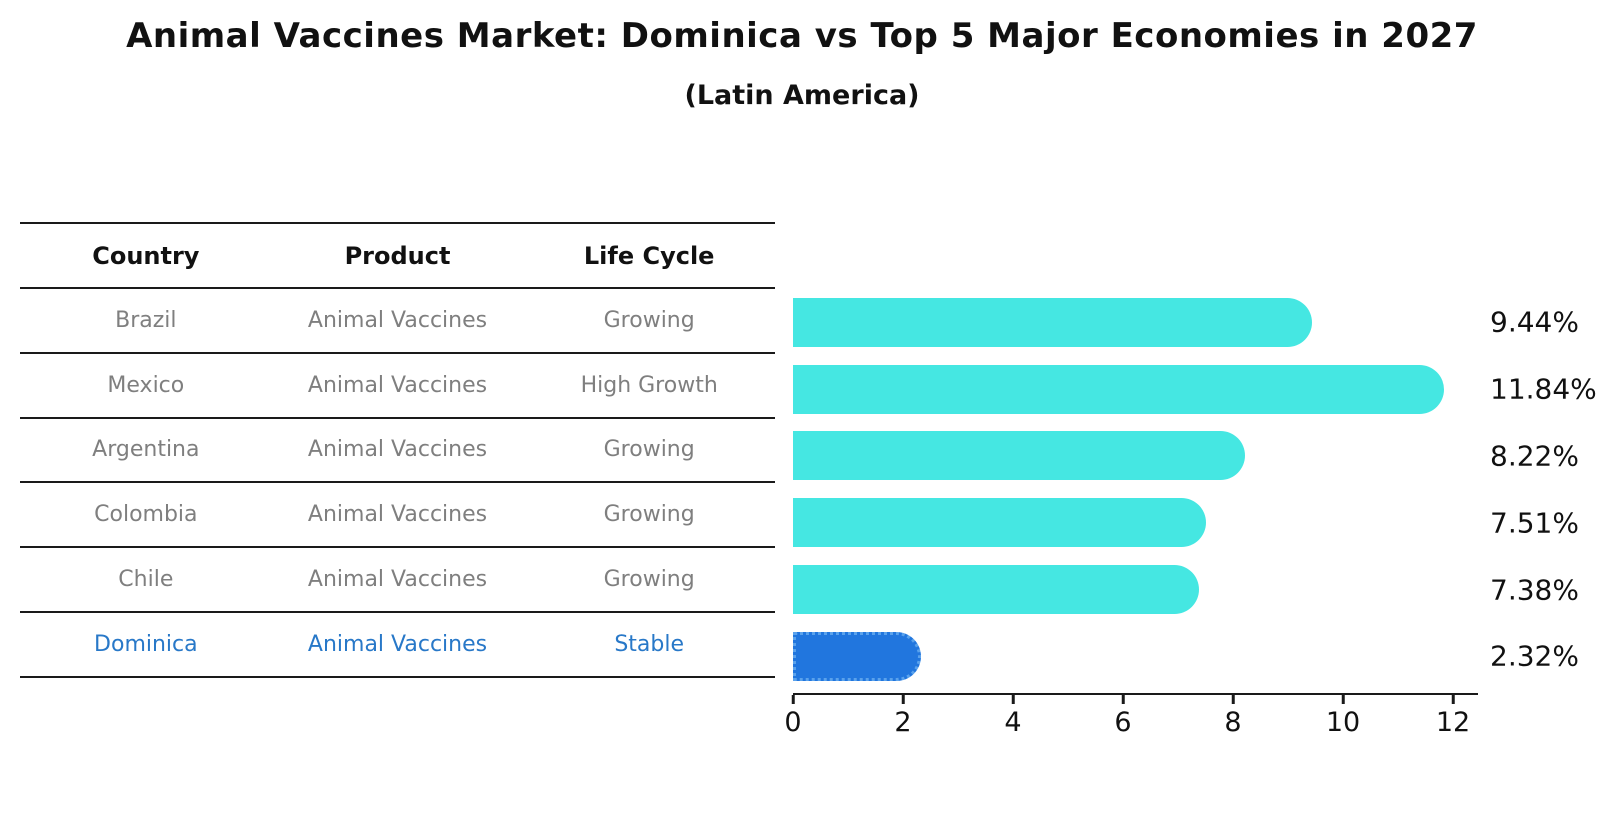  I want to click on x-tick-label-12: 12, so click(1453, 722).